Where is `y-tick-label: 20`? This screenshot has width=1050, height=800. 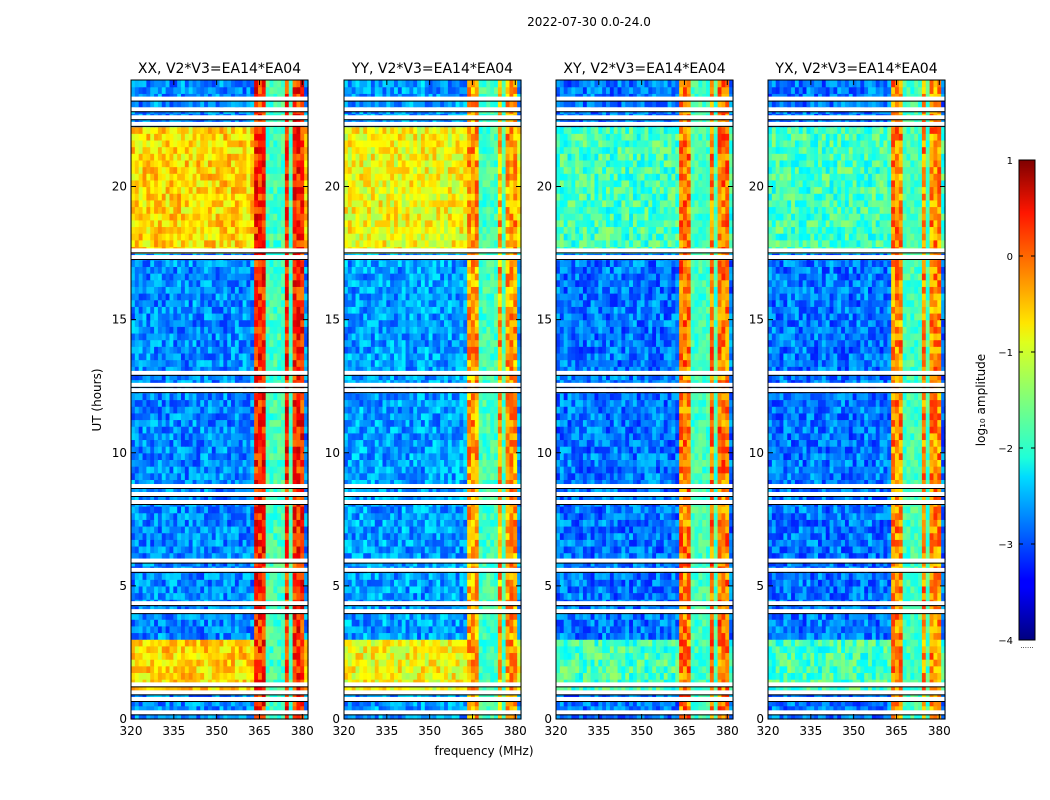 y-tick-label: 20 is located at coordinates (119, 187).